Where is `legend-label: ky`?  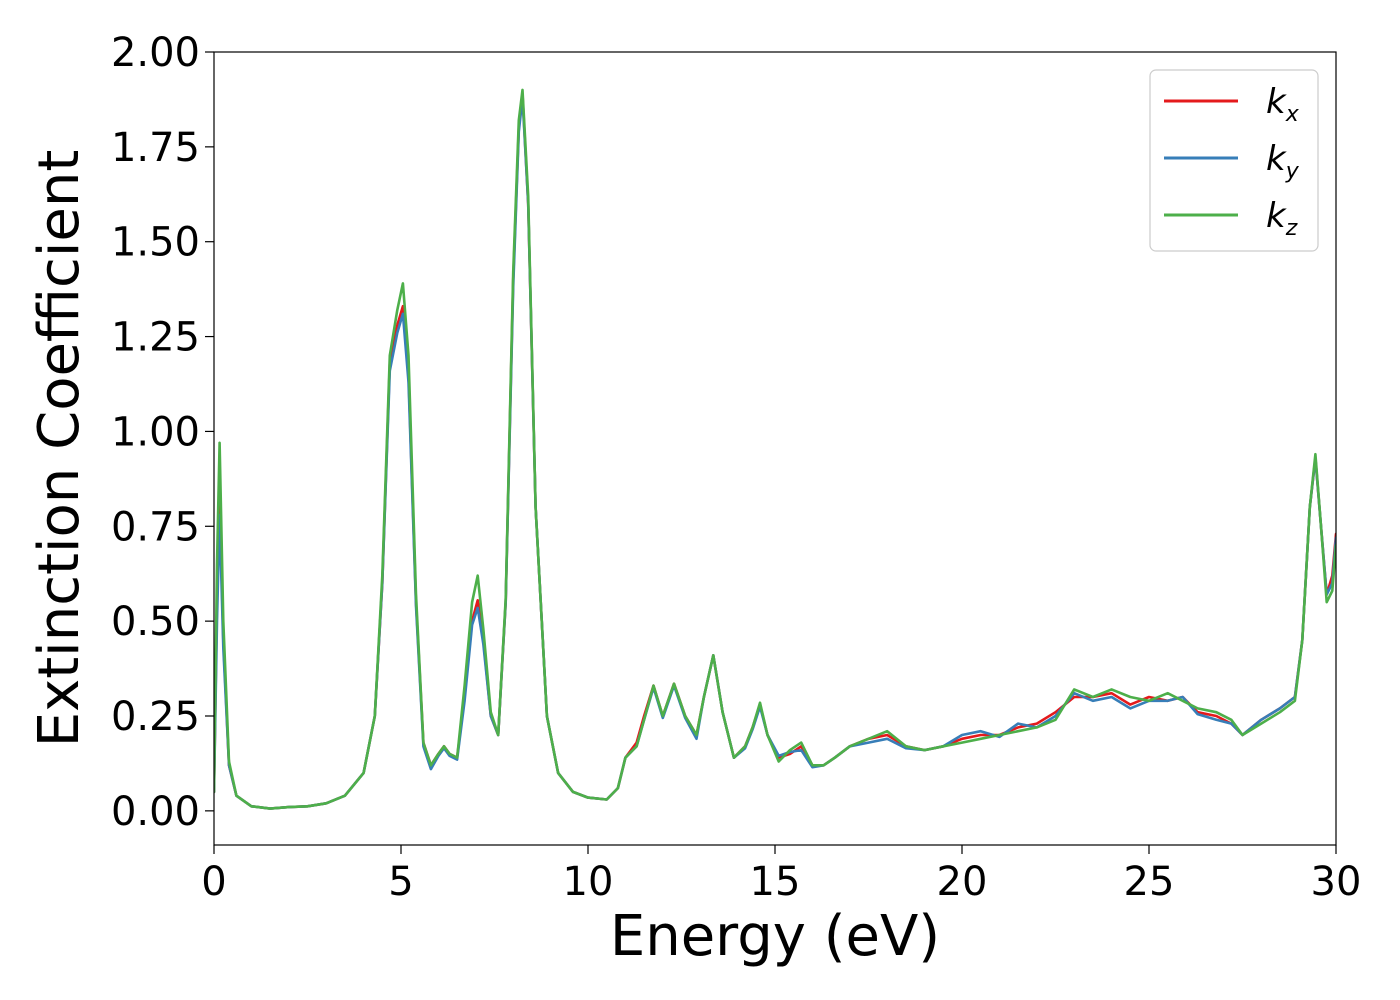
legend-label: ky is located at coordinates (1283, 161).